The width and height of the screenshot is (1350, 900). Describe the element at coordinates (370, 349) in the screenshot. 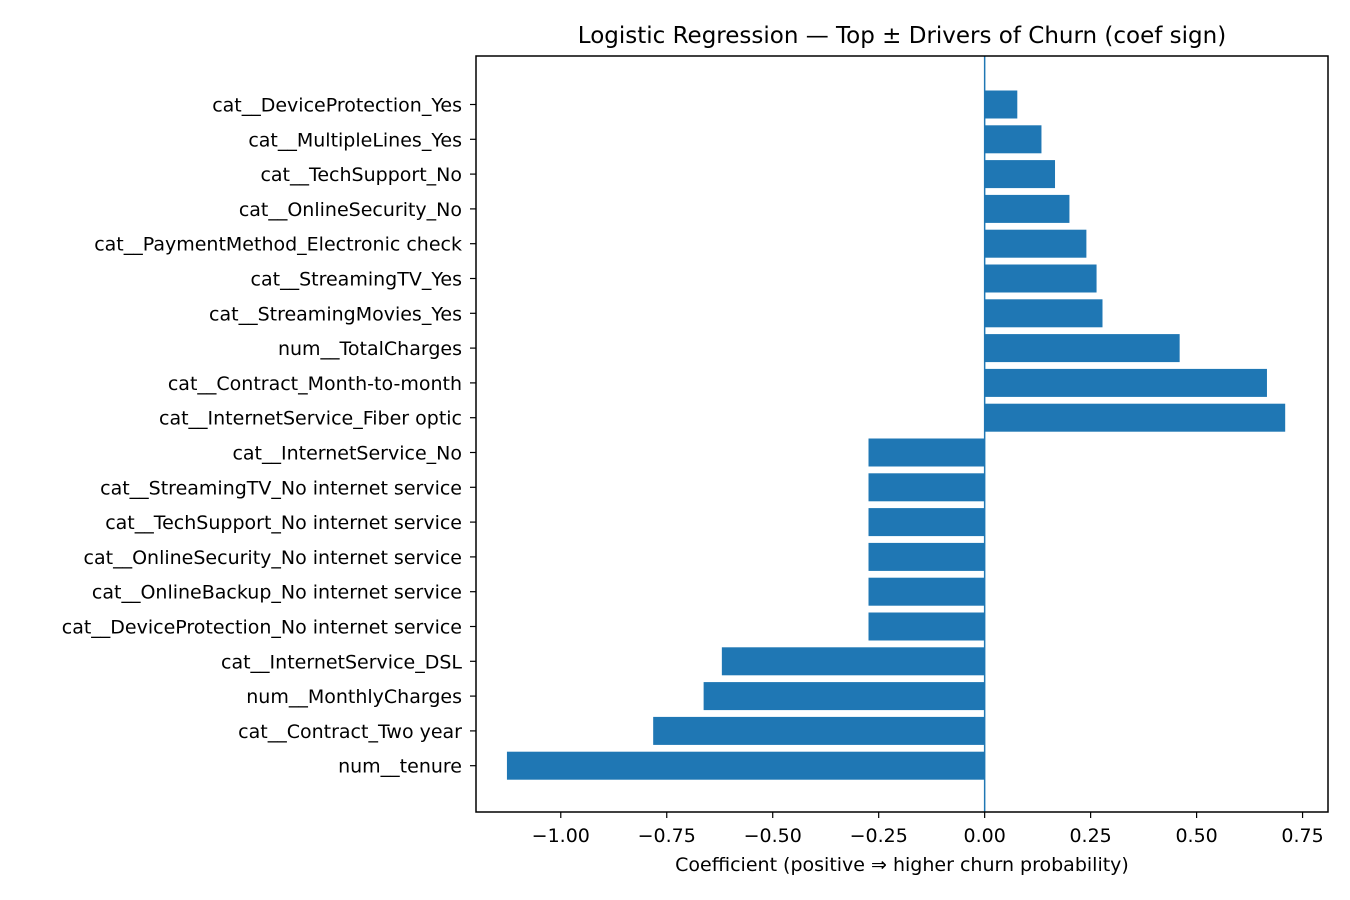

I see `y-tick-label: num__TotalCharges` at that location.